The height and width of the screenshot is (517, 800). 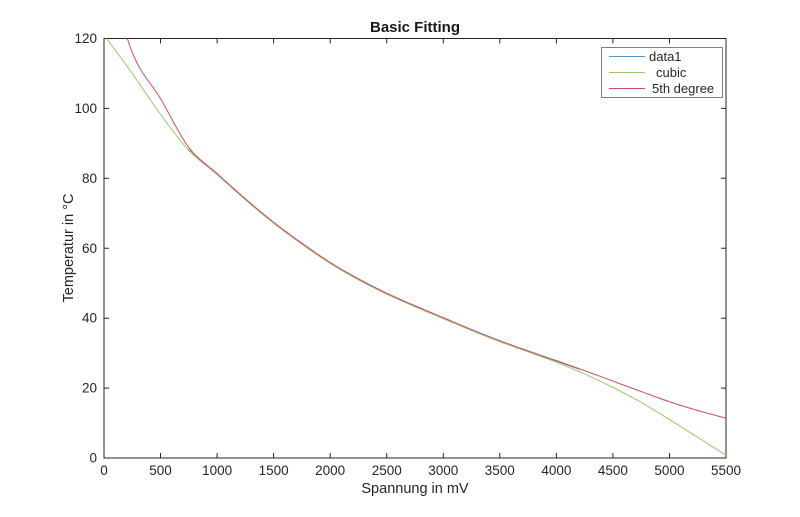 I want to click on y-tick-label: 20, so click(x=89, y=388).